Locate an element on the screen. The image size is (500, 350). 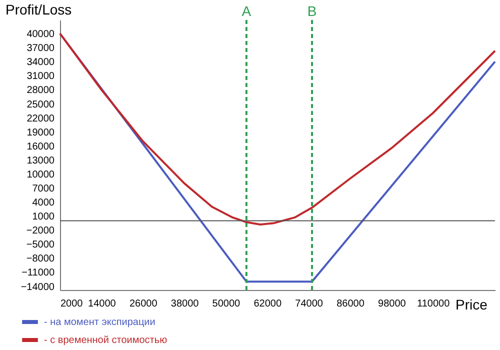
y-tick-label: −8000 is located at coordinates (40, 259).